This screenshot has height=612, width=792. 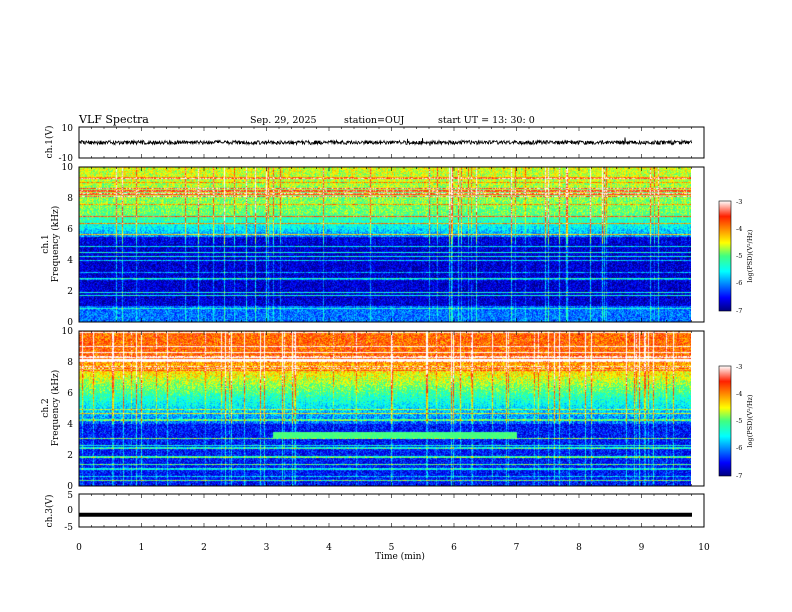 What do you see at coordinates (267, 548) in the screenshot?
I see `xtick-3: 3` at bounding box center [267, 548].